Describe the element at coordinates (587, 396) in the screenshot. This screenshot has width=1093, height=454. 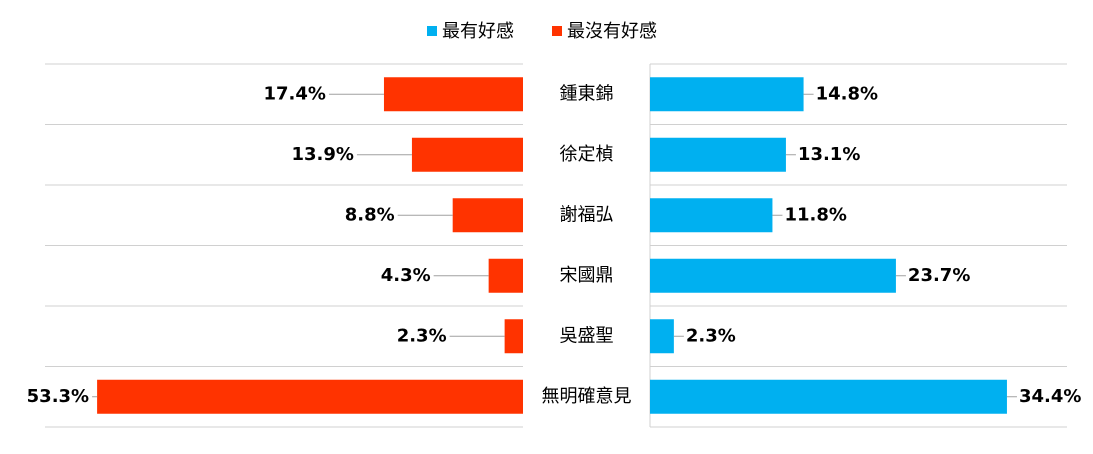
I see `category-label: 無明確意見` at that location.